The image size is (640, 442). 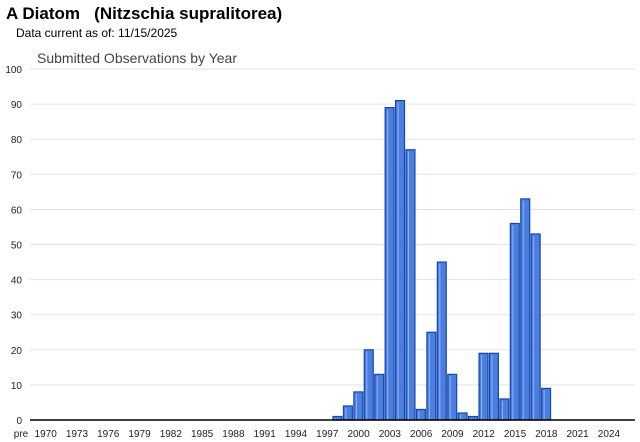 I want to click on x-tick-label: pre, so click(x=21, y=434).